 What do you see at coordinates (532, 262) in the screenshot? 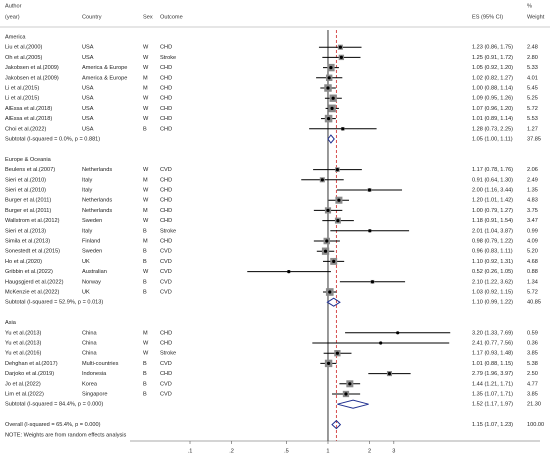
I see `study-weight: 4.68` at bounding box center [532, 262].